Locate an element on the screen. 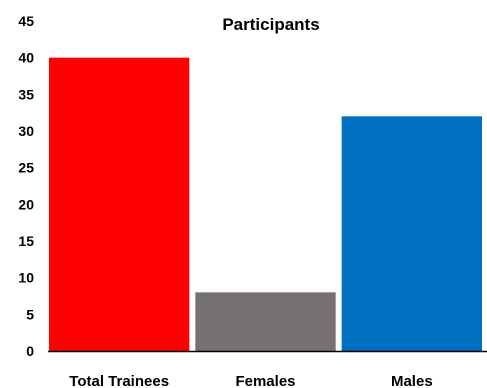 The height and width of the screenshot is (388, 487). y-tick-label: 5 is located at coordinates (30, 314).